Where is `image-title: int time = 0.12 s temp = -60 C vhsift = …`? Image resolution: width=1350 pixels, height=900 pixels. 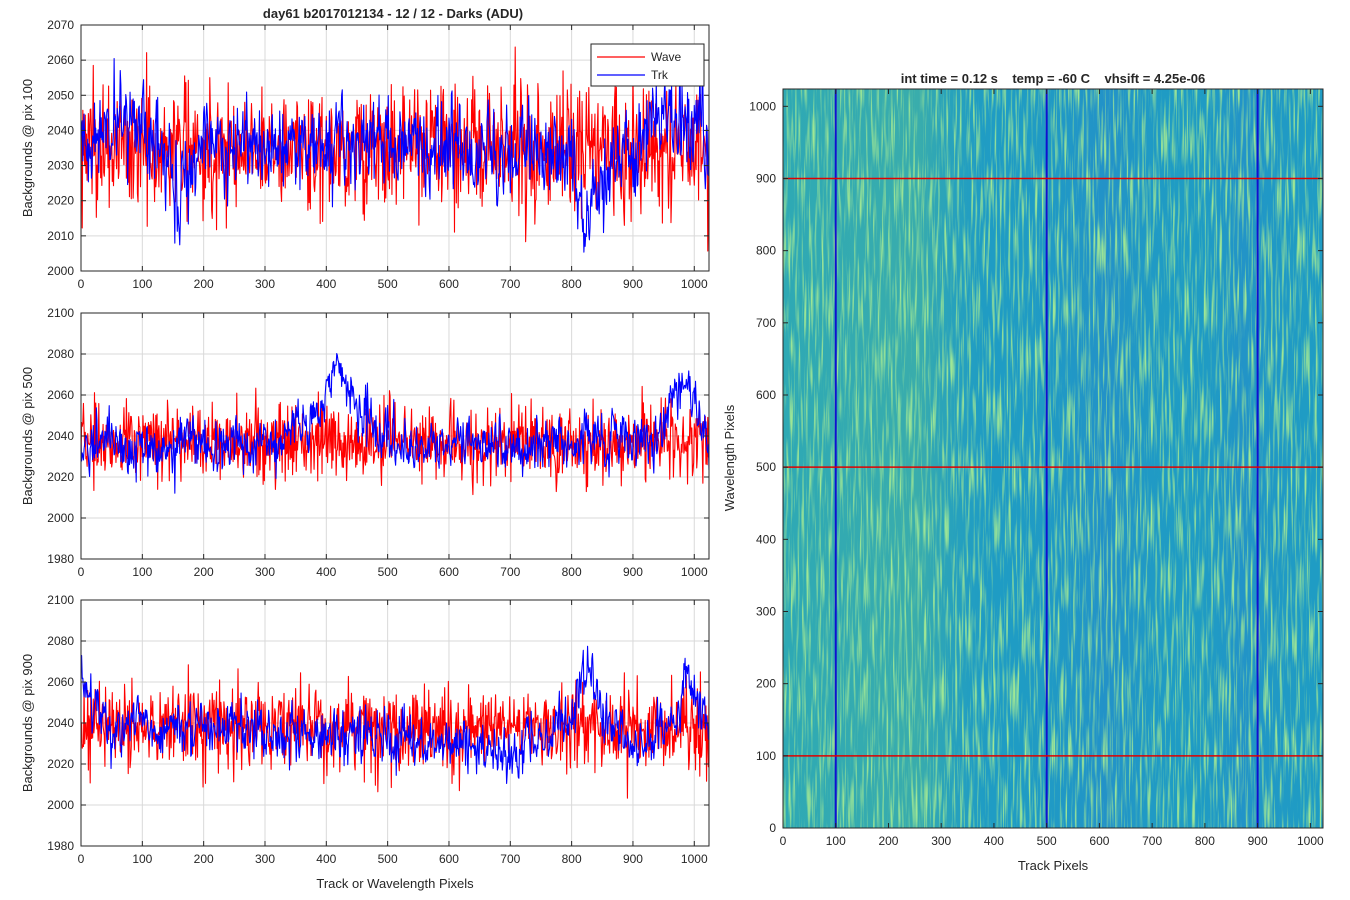
image-title: int time = 0.12 s temp = -60 C vhsift = … is located at coordinates (1053, 78).